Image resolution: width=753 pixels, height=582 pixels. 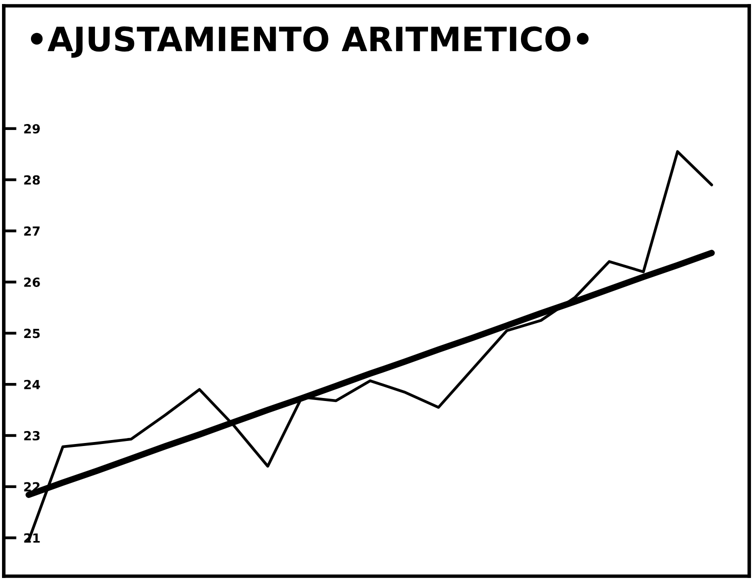 I want to click on y-tick-label: 23, so click(x=32, y=435).